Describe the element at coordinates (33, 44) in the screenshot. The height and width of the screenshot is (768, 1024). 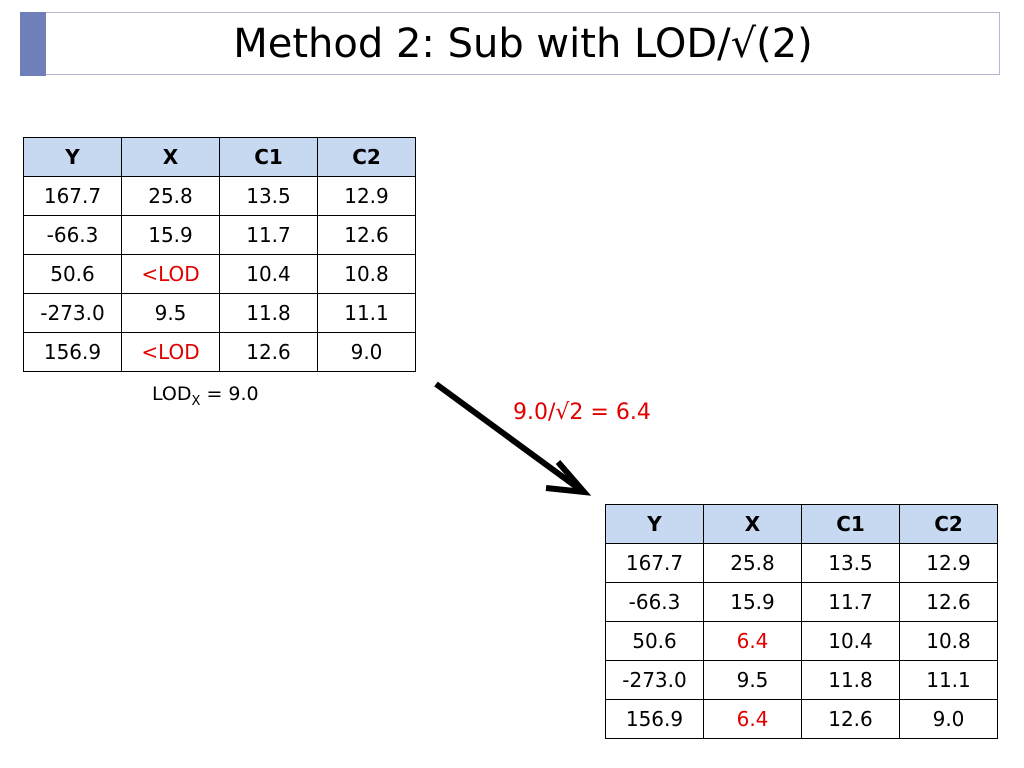
I see `title-accent` at that location.